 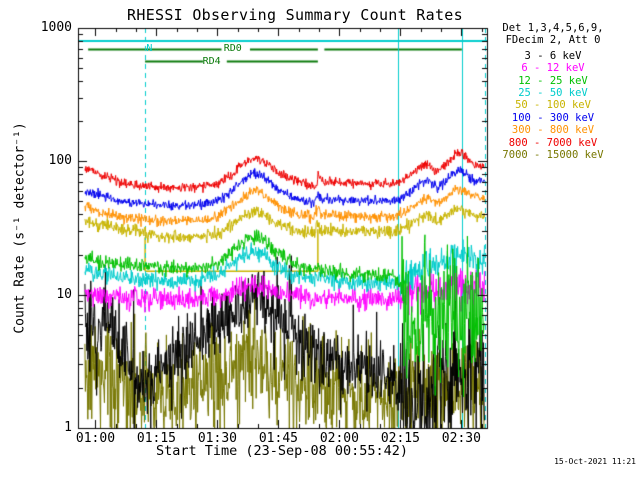 What do you see at coordinates (553, 117) in the screenshot?
I see `legend-band-5: 100 - 300 keV` at bounding box center [553, 117].